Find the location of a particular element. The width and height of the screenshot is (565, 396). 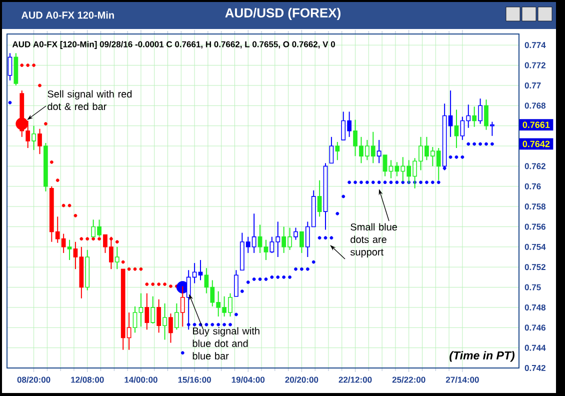

x-tick-label: 22/12:00 is located at coordinates (355, 379).